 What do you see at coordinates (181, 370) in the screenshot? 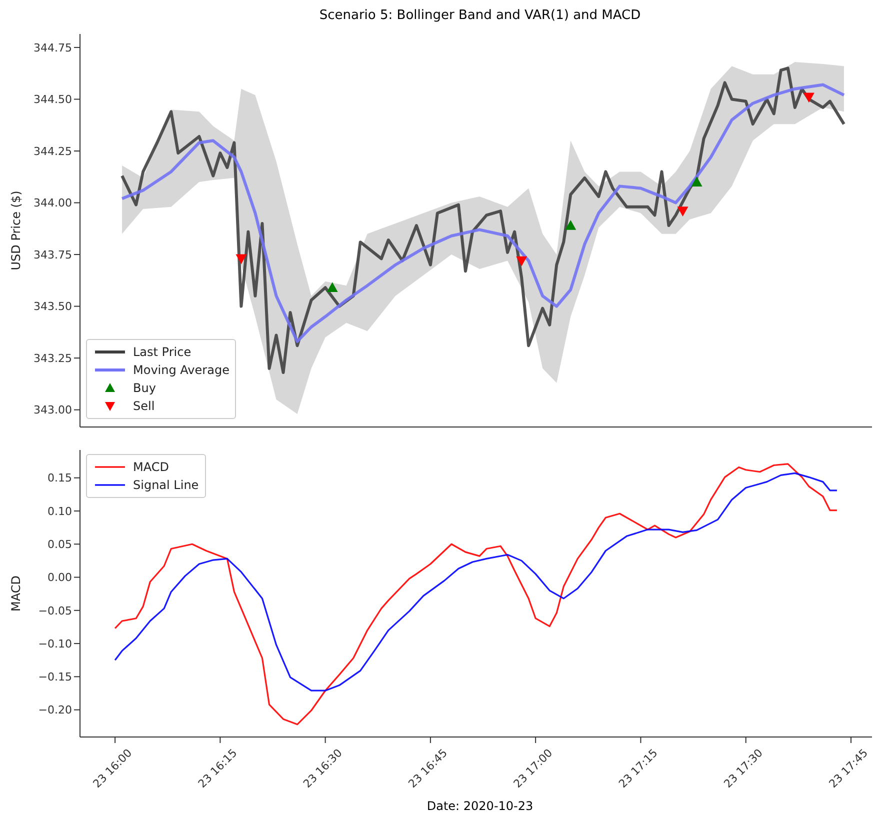
I see `legend-label: Moving Average` at bounding box center [181, 370].